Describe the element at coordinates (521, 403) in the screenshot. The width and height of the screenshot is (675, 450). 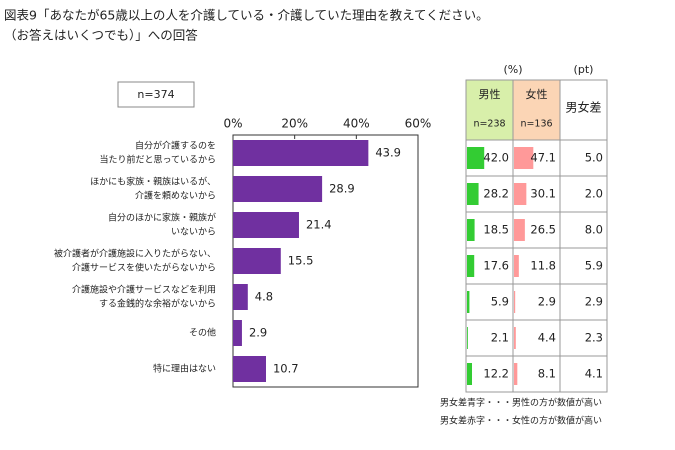
I see `note: 男女差青字・・・男性の方が数値が高い` at that location.